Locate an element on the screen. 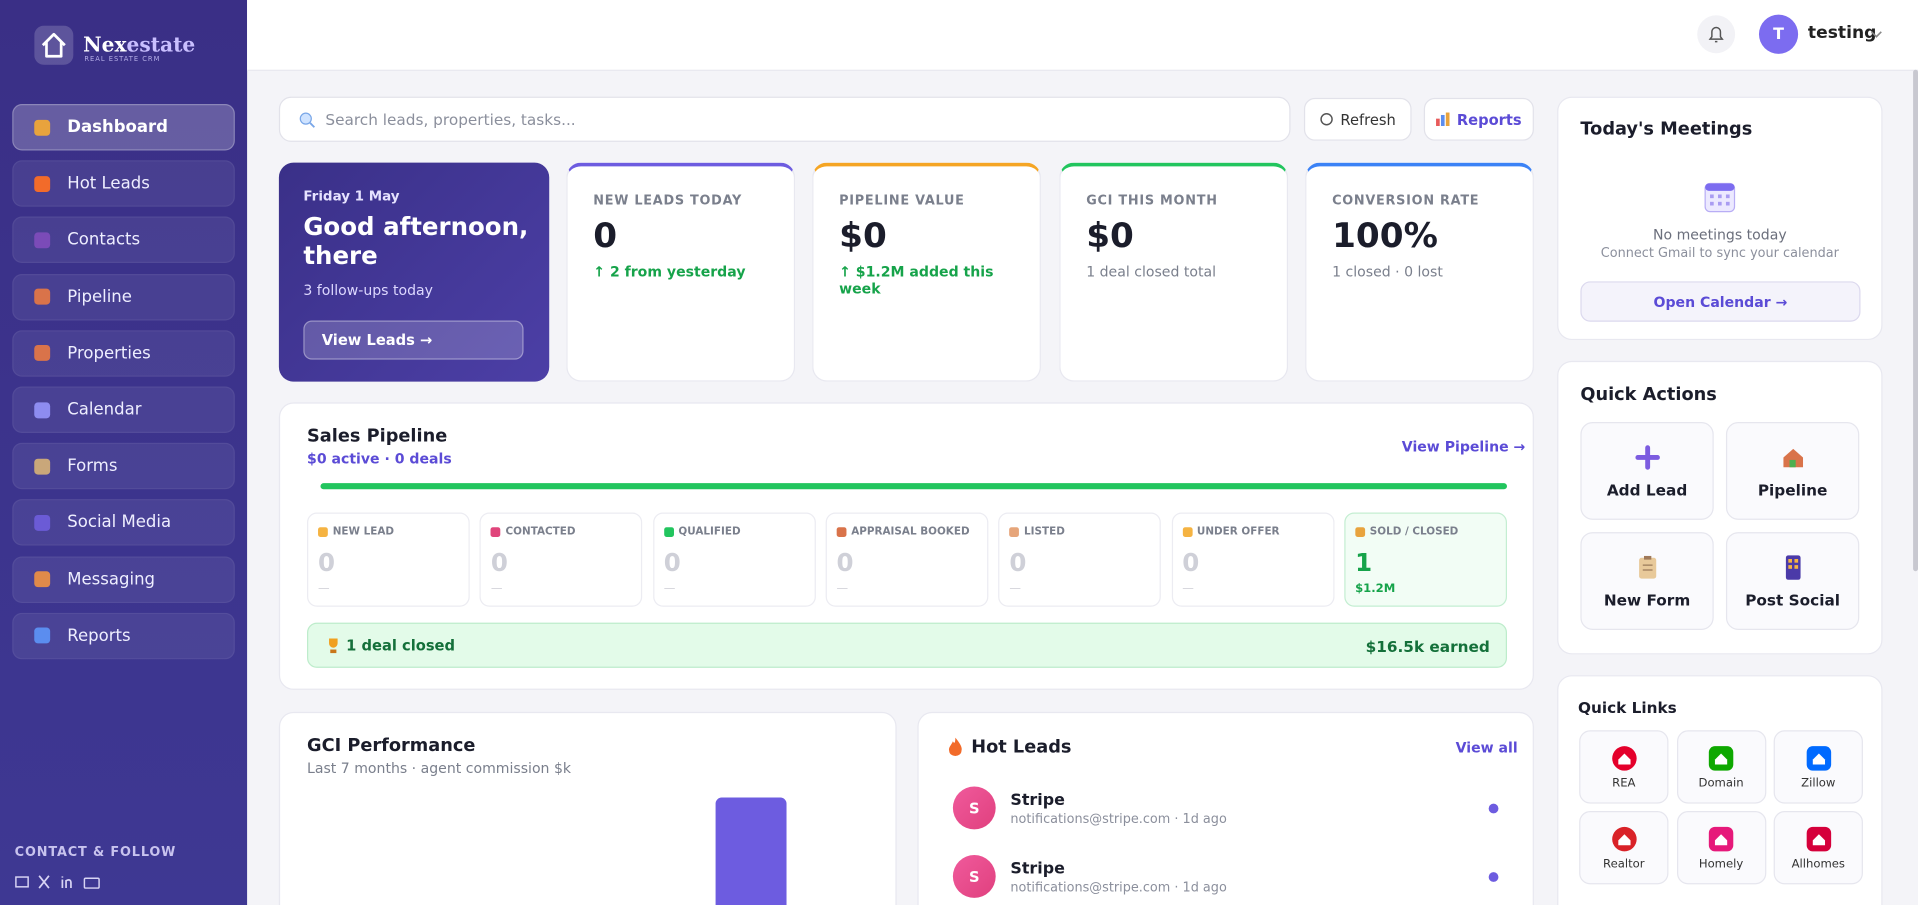 The width and height of the screenshot is (1918, 905). stage-name: APPRAISAL BOOKED is located at coordinates (910, 532).